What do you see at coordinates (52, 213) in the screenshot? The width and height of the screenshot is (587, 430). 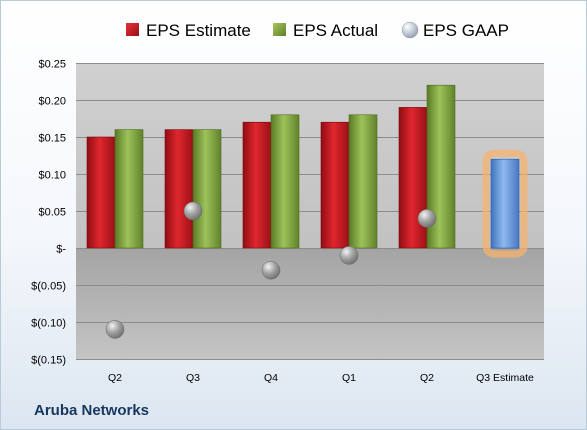 I see `y-tick-label: $0.05` at bounding box center [52, 213].